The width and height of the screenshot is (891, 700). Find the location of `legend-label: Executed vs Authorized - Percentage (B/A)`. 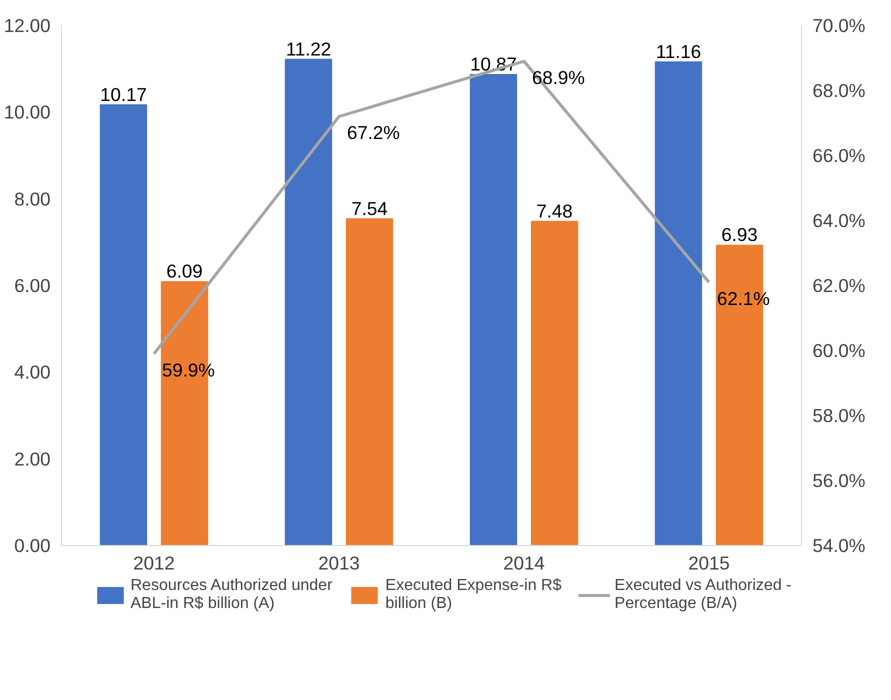

legend-label: Executed vs Authorized - Percentage (B/A) is located at coordinates (703, 595).